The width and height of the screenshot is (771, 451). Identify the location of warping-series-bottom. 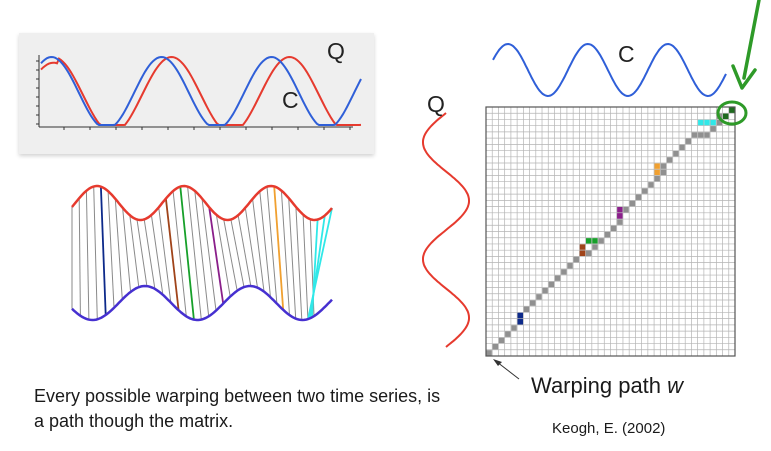
(202, 303).